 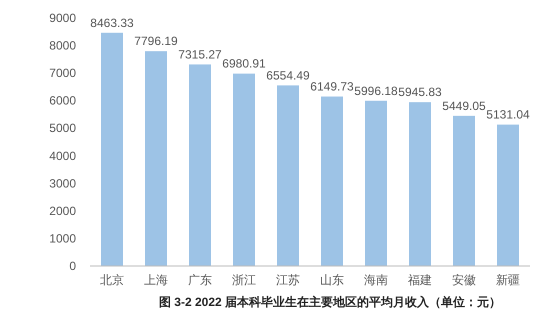 I want to click on x-tick-label: 海南, so click(x=376, y=280).